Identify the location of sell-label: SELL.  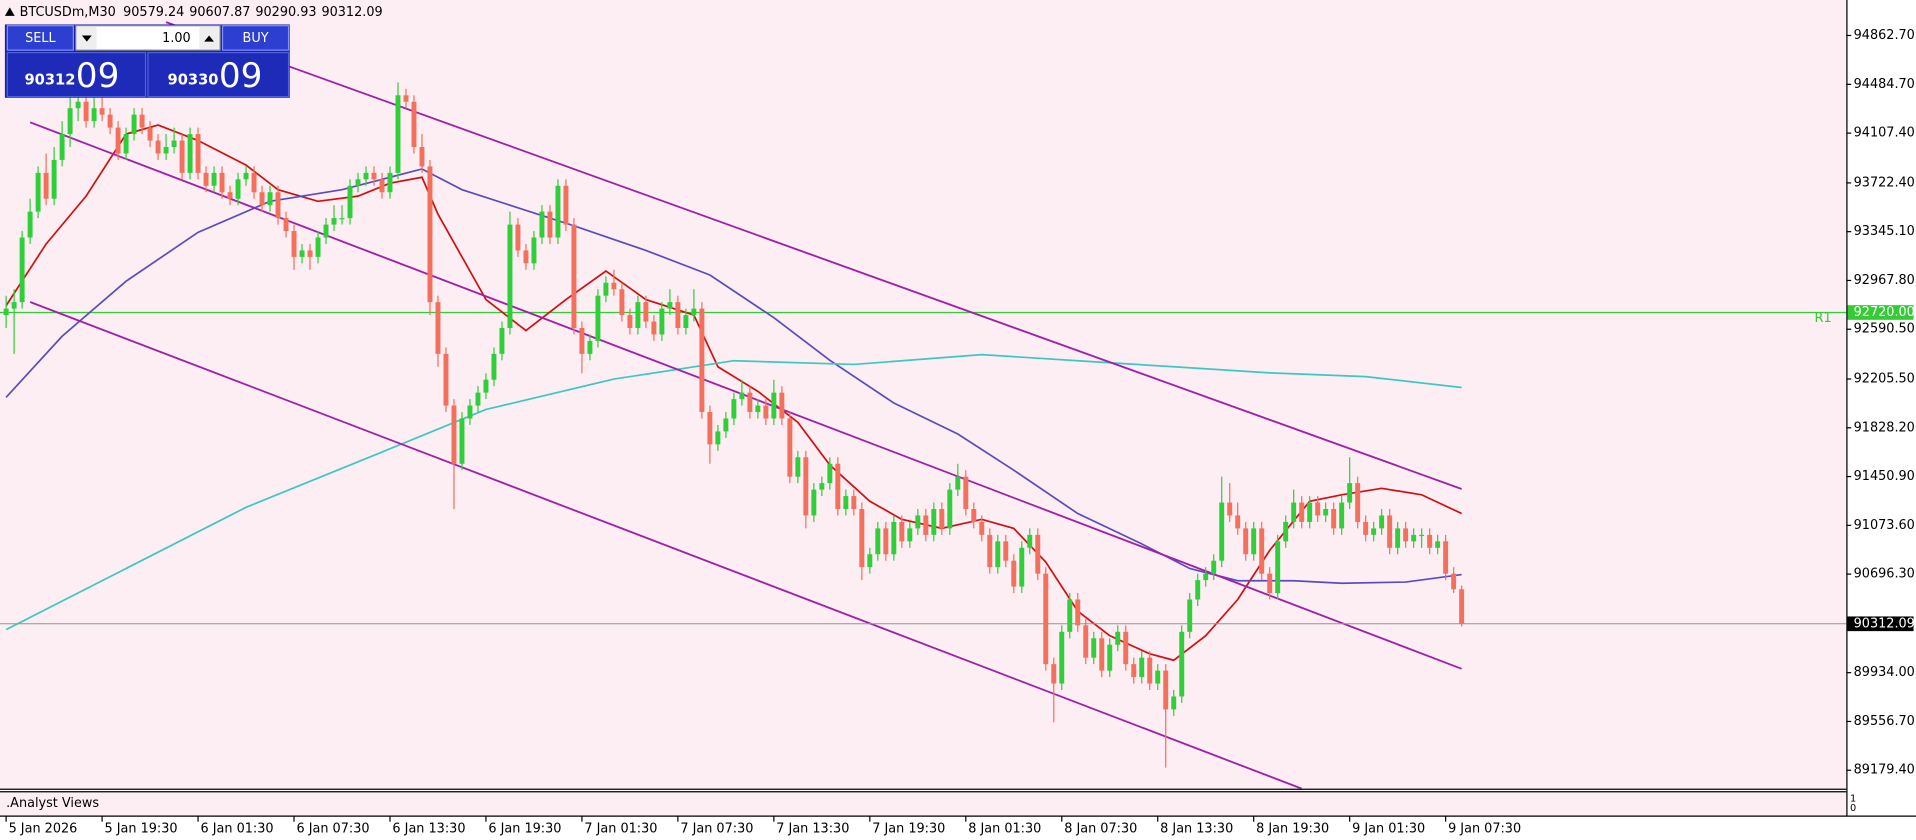
(40, 38).